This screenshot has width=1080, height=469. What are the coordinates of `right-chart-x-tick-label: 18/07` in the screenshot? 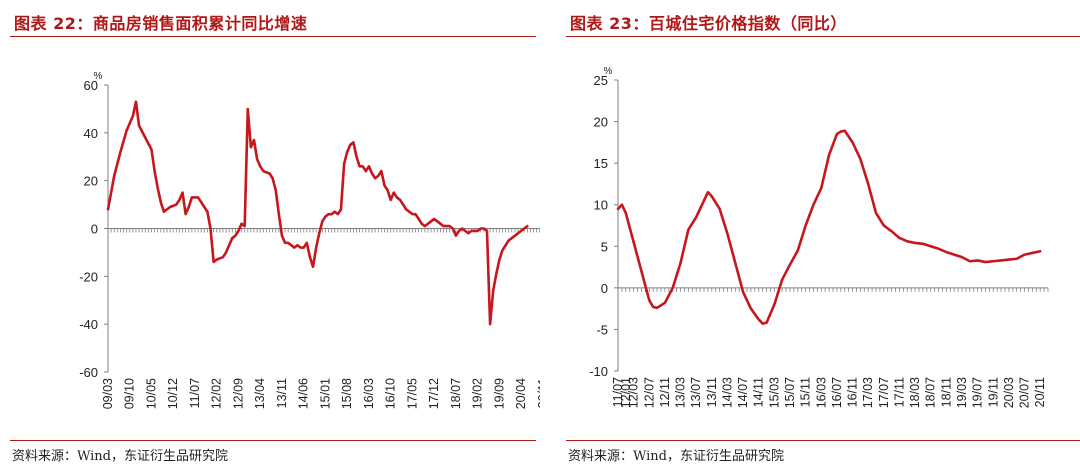 It's located at (931, 392).